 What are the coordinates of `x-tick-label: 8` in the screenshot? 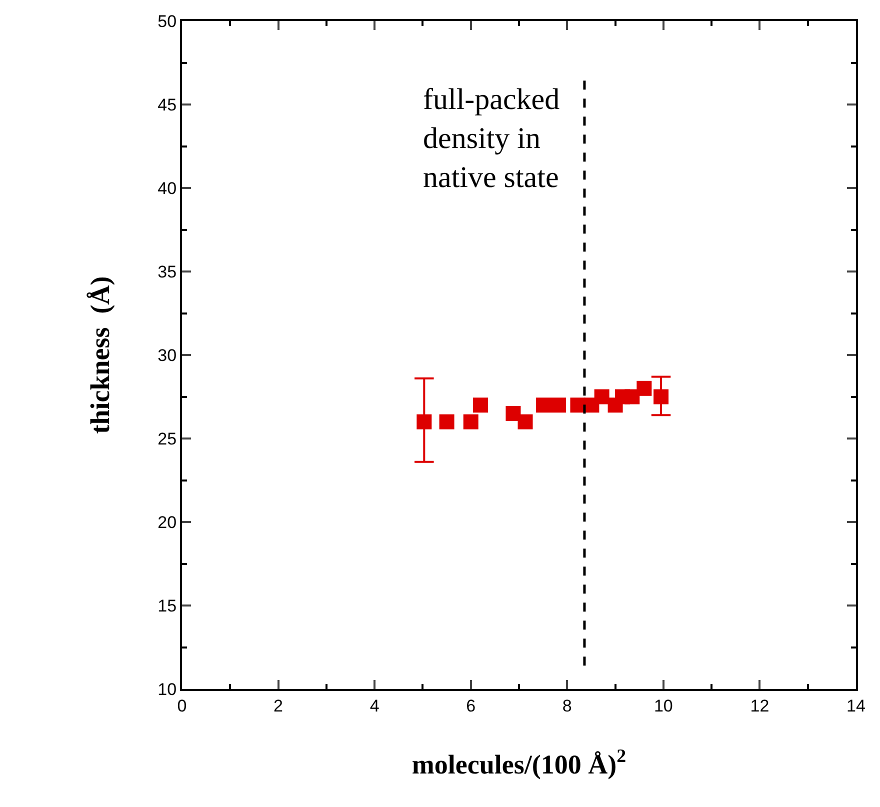 It's located at (567, 706).